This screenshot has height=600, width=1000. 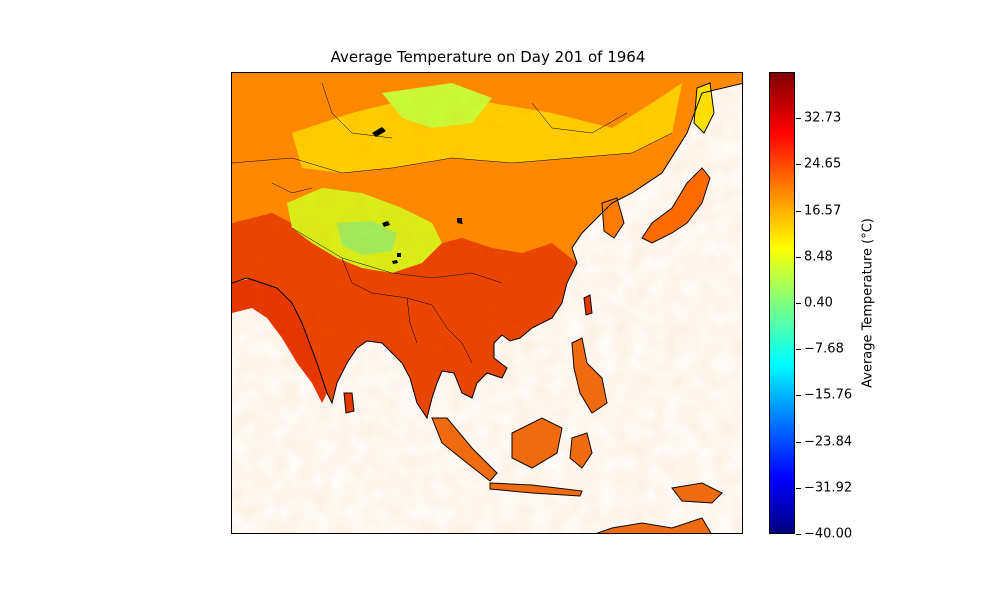 I want to click on colorbar-tick-label: −15.76, so click(x=828, y=395).